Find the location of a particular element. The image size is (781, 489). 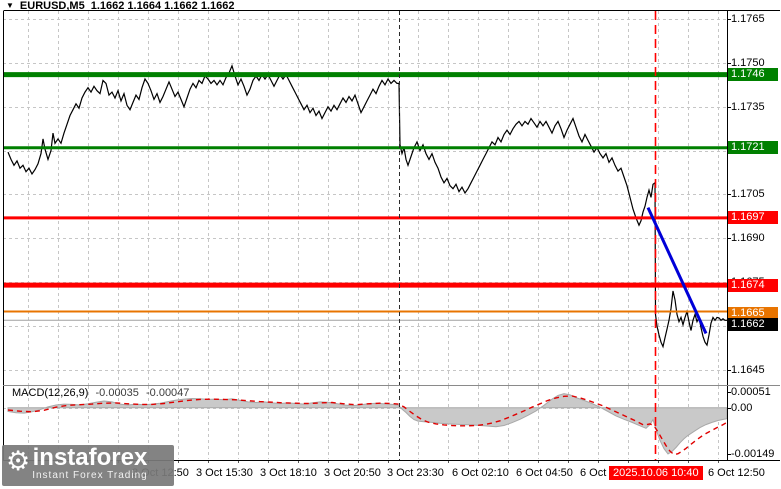

level-price-badge: 1.1746 is located at coordinates (753, 74).